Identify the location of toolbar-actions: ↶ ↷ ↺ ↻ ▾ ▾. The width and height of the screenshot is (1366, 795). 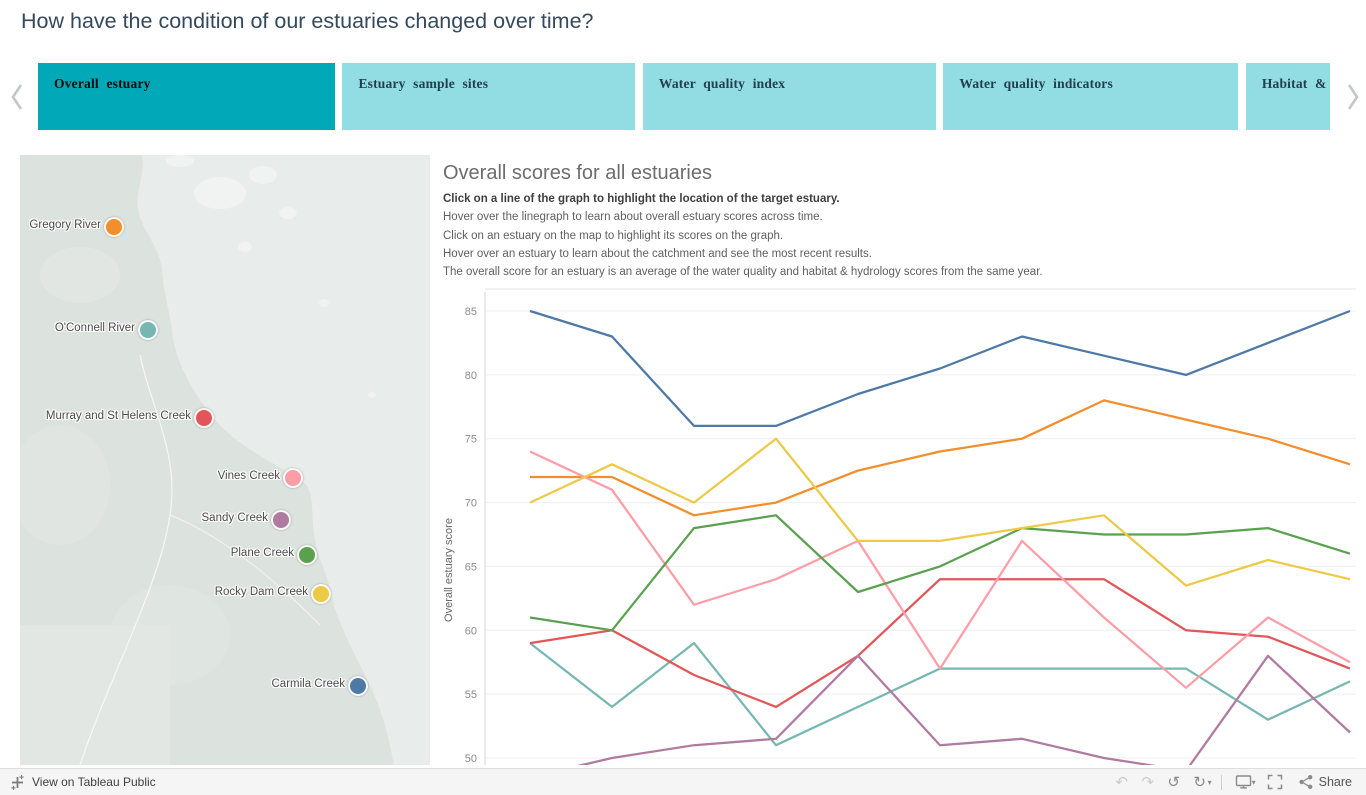
(1237, 782).